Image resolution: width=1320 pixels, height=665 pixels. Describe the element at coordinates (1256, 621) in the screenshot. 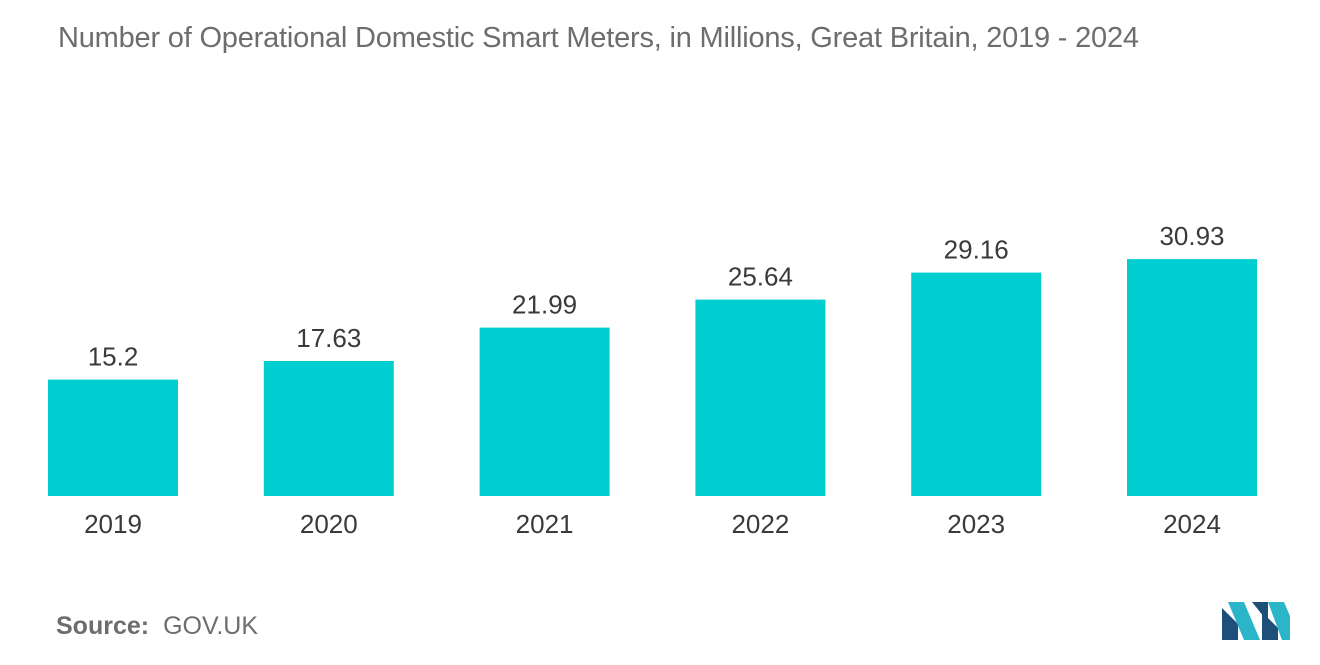

I see `mordor-intelligence-logo-icon` at that location.